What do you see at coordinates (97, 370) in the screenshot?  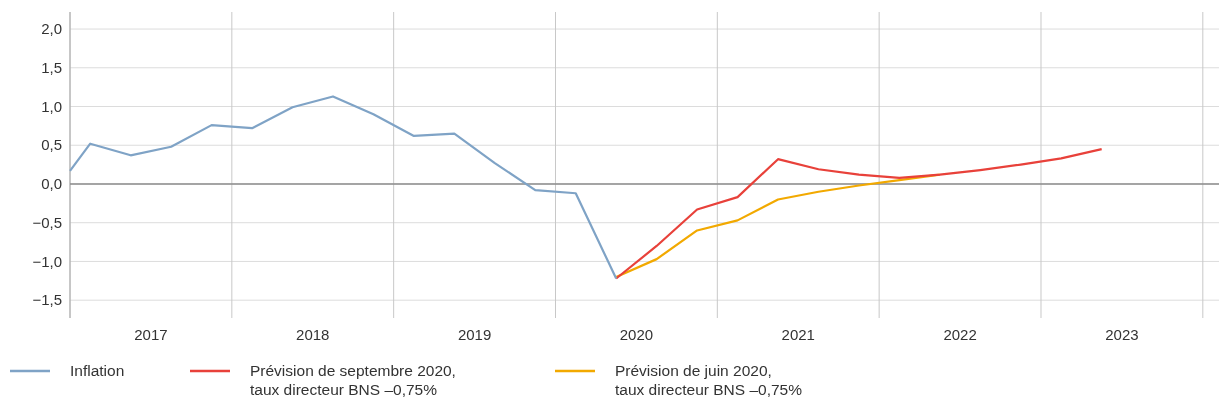 I see `legend-label: Inflation` at bounding box center [97, 370].